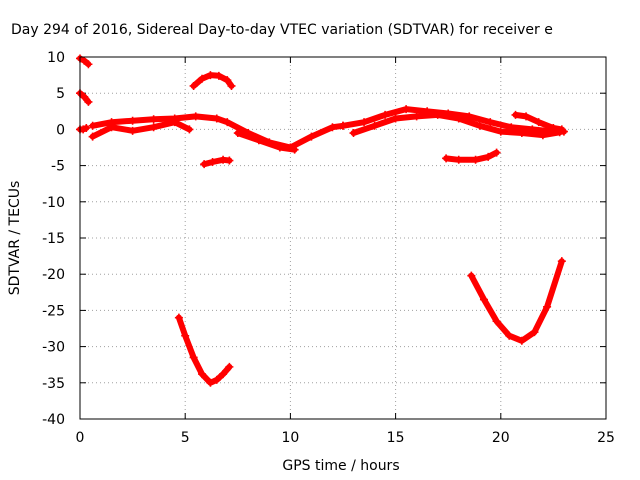  Describe the element at coordinates (53, 348) in the screenshot. I see `y-tick-label: -30` at that location.